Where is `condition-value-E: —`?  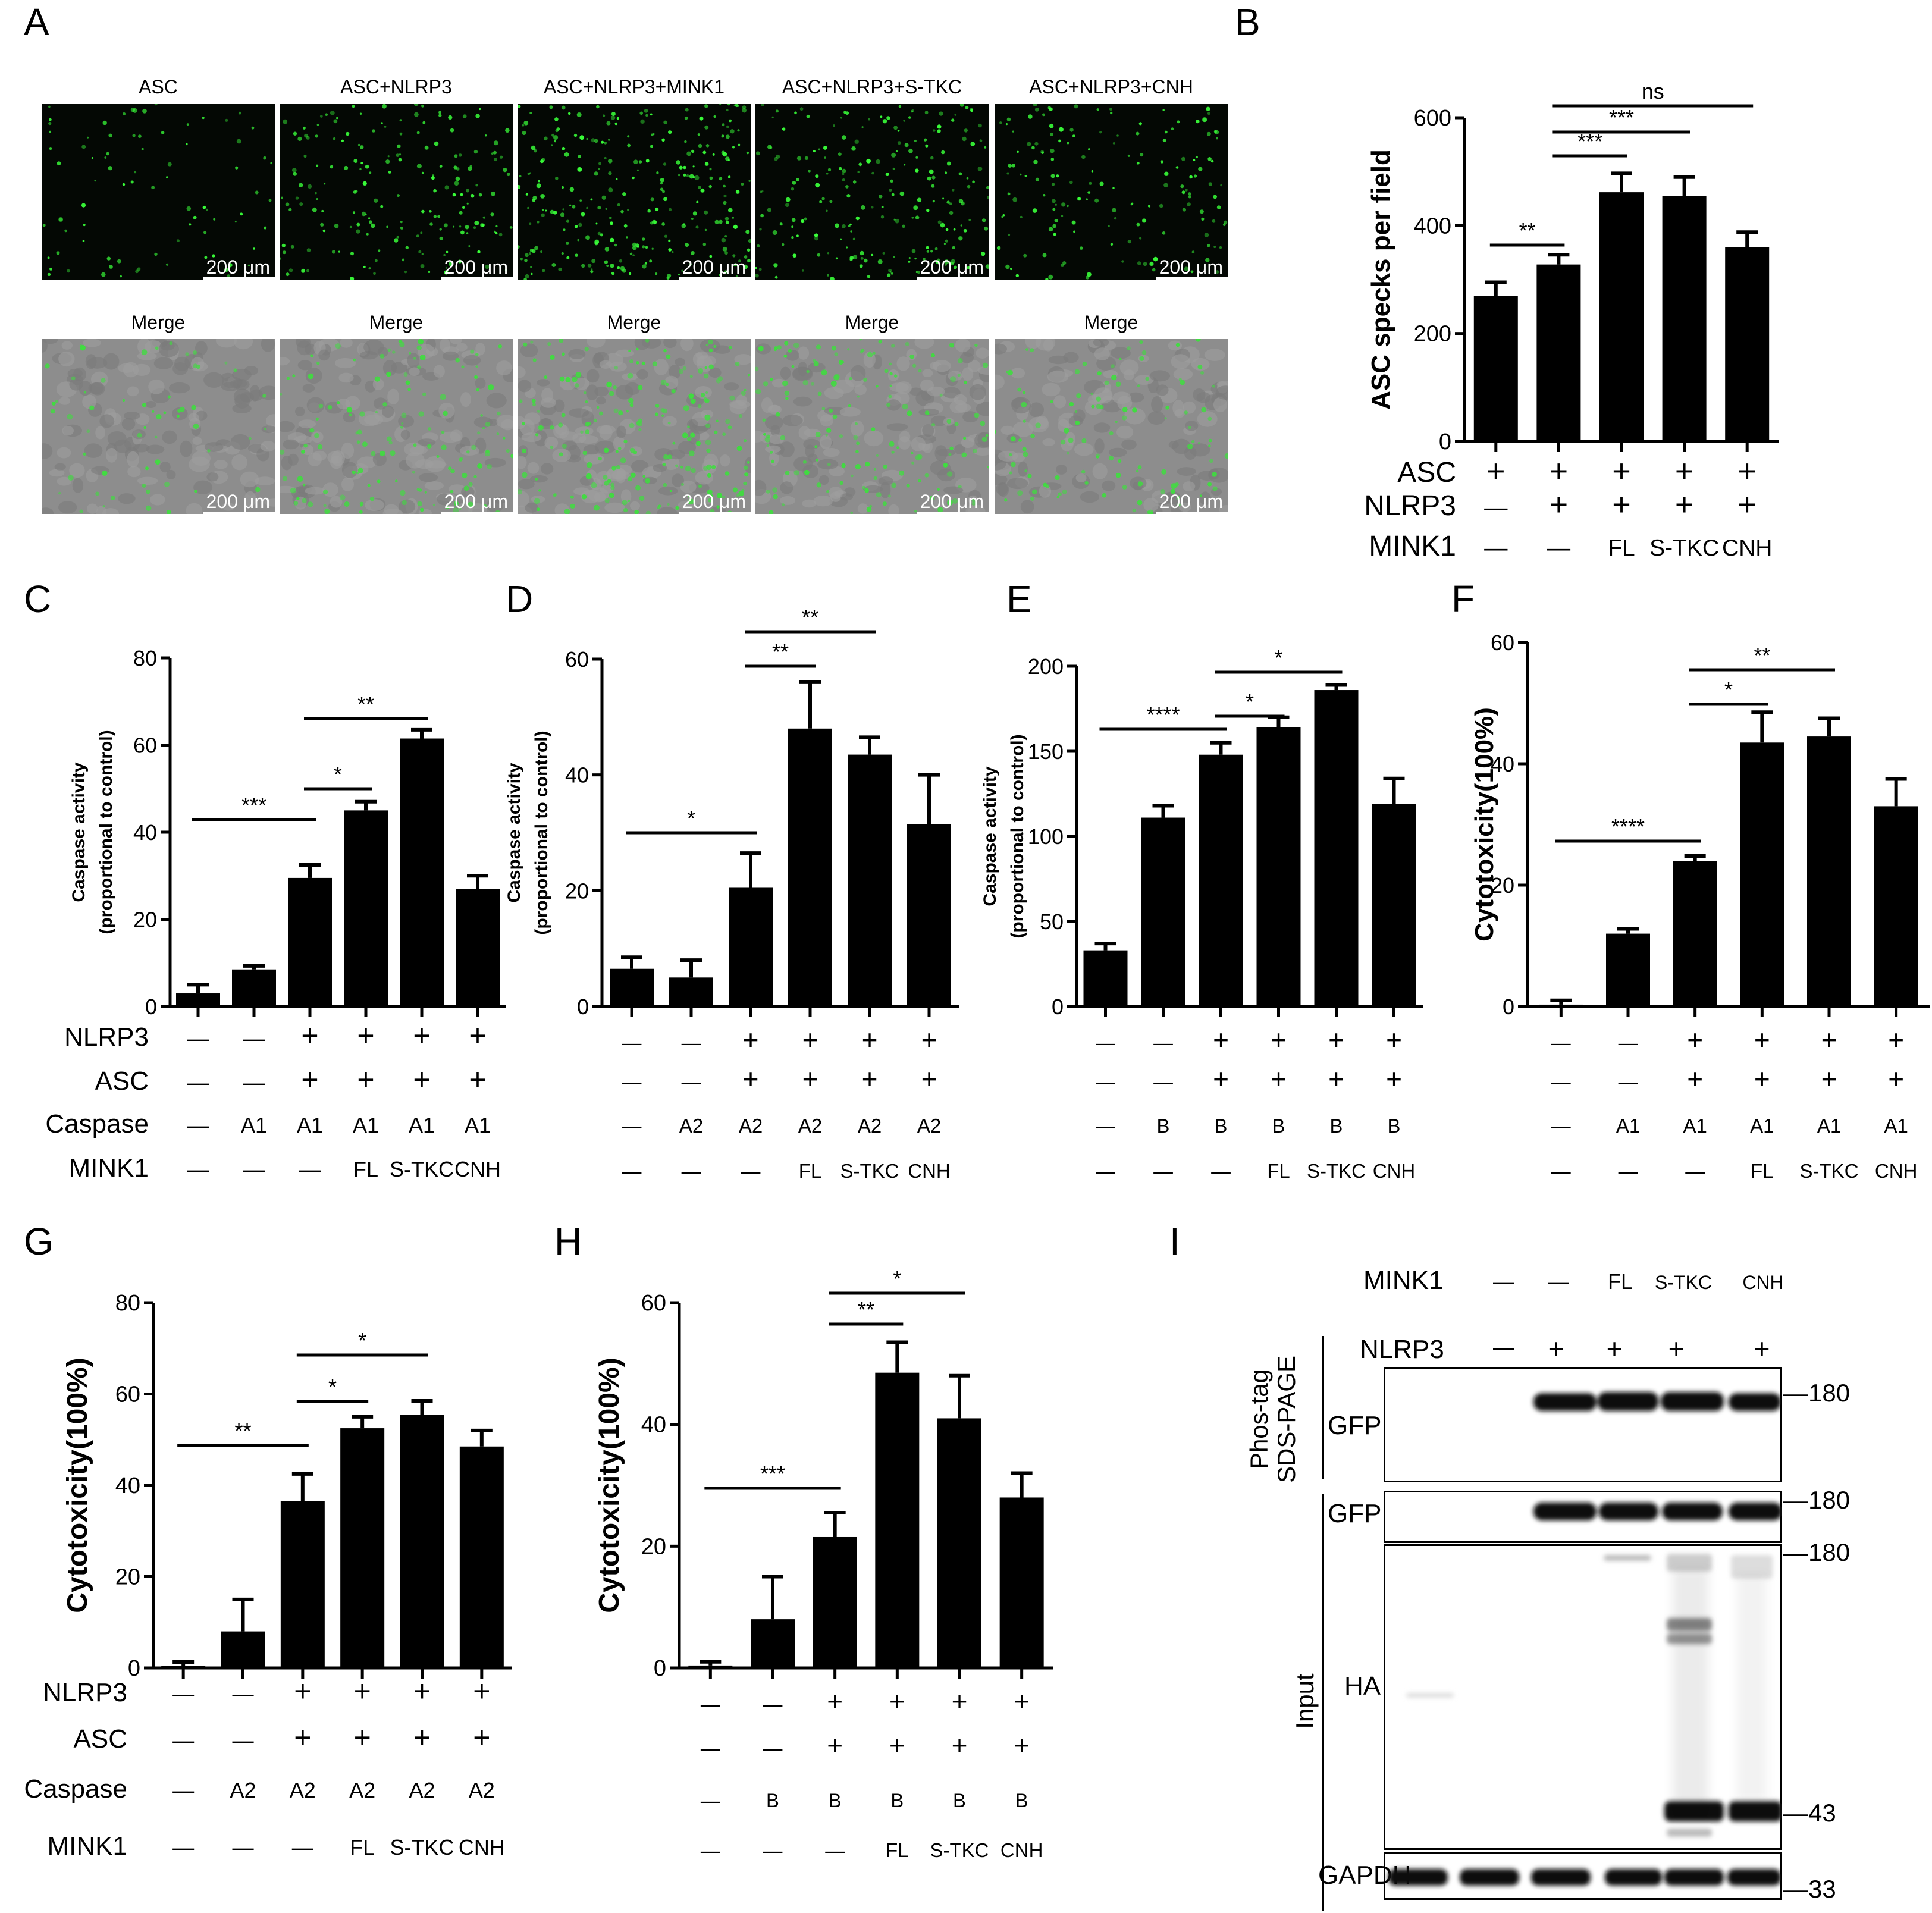
condition-value-E: — is located at coordinates (1105, 1082).